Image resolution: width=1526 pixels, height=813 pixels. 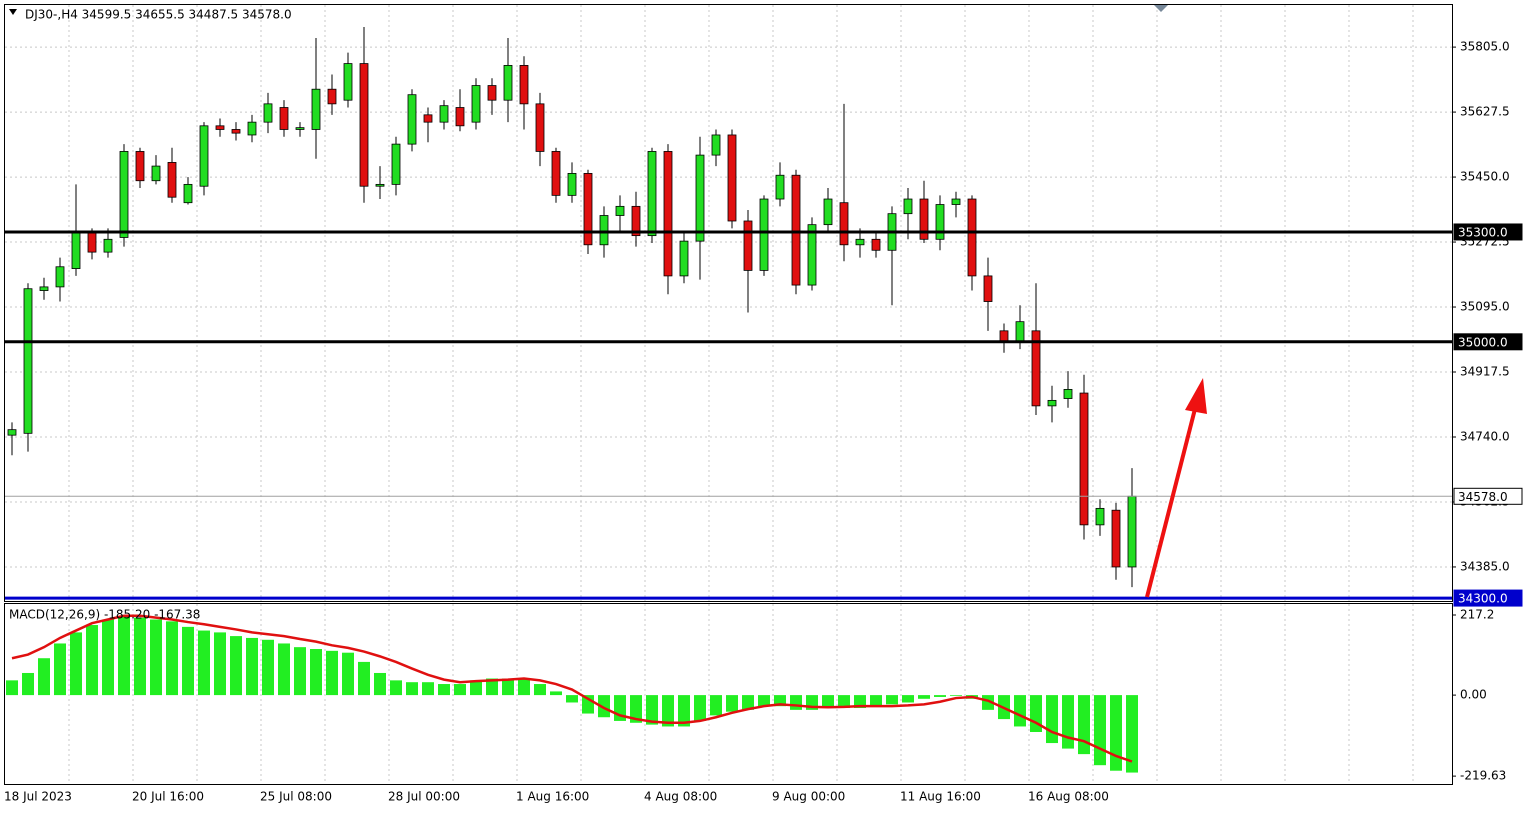 What do you see at coordinates (1068, 797) in the screenshot?
I see `x-tick-label: 16 Aug 08:00` at bounding box center [1068, 797].